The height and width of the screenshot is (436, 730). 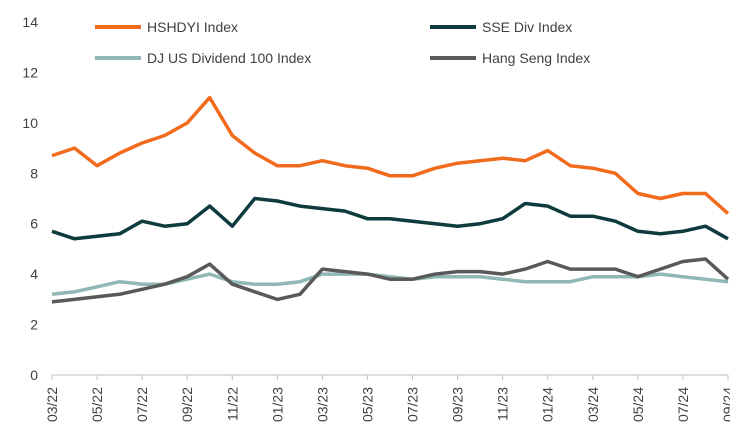 What do you see at coordinates (725, 404) in the screenshot?
I see `x-tick-label: 09/24` at bounding box center [725, 404].